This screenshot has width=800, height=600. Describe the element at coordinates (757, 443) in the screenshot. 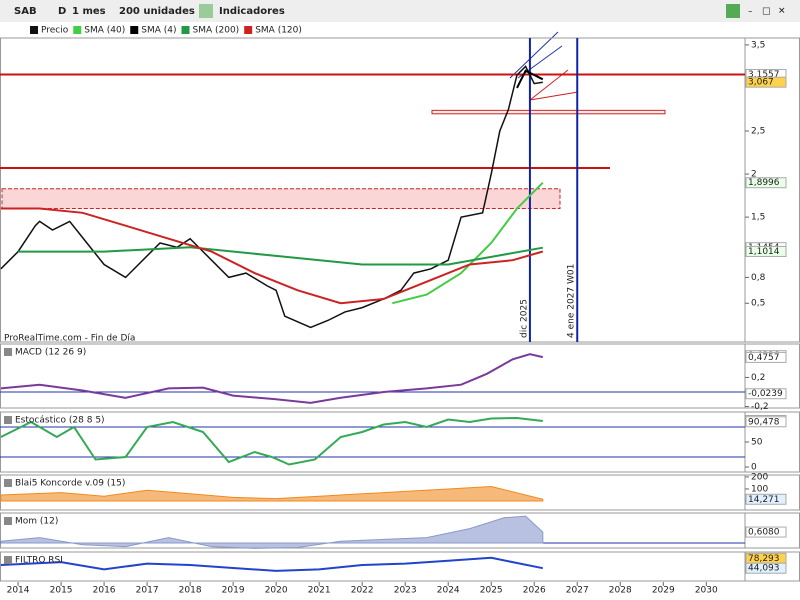

I see `y-tick-label: 50` at that location.